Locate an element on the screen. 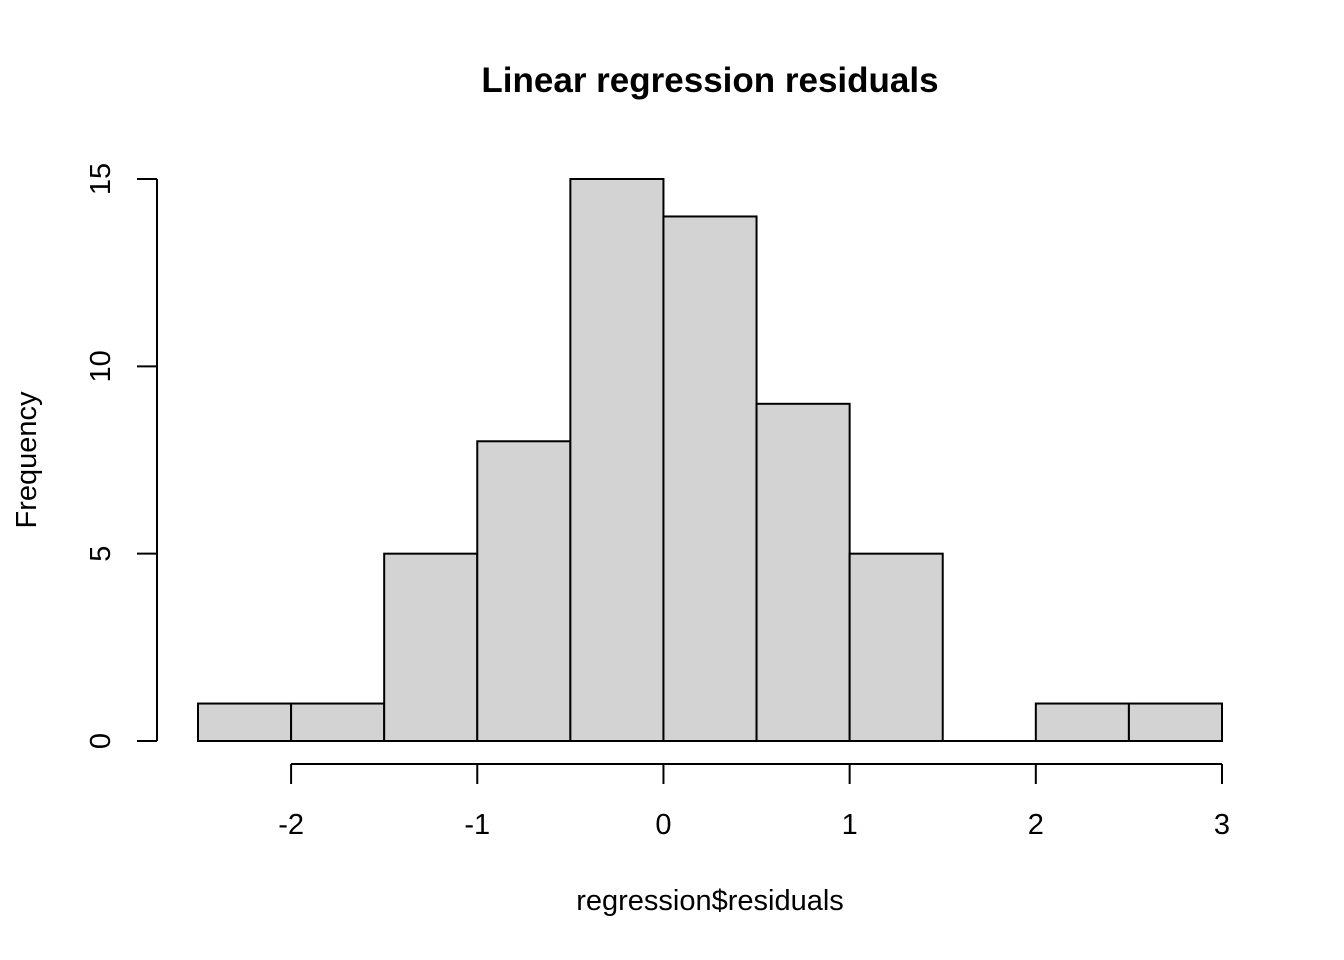 The width and height of the screenshot is (1344, 960). x-axis-label: regression$residuals is located at coordinates (710, 901).